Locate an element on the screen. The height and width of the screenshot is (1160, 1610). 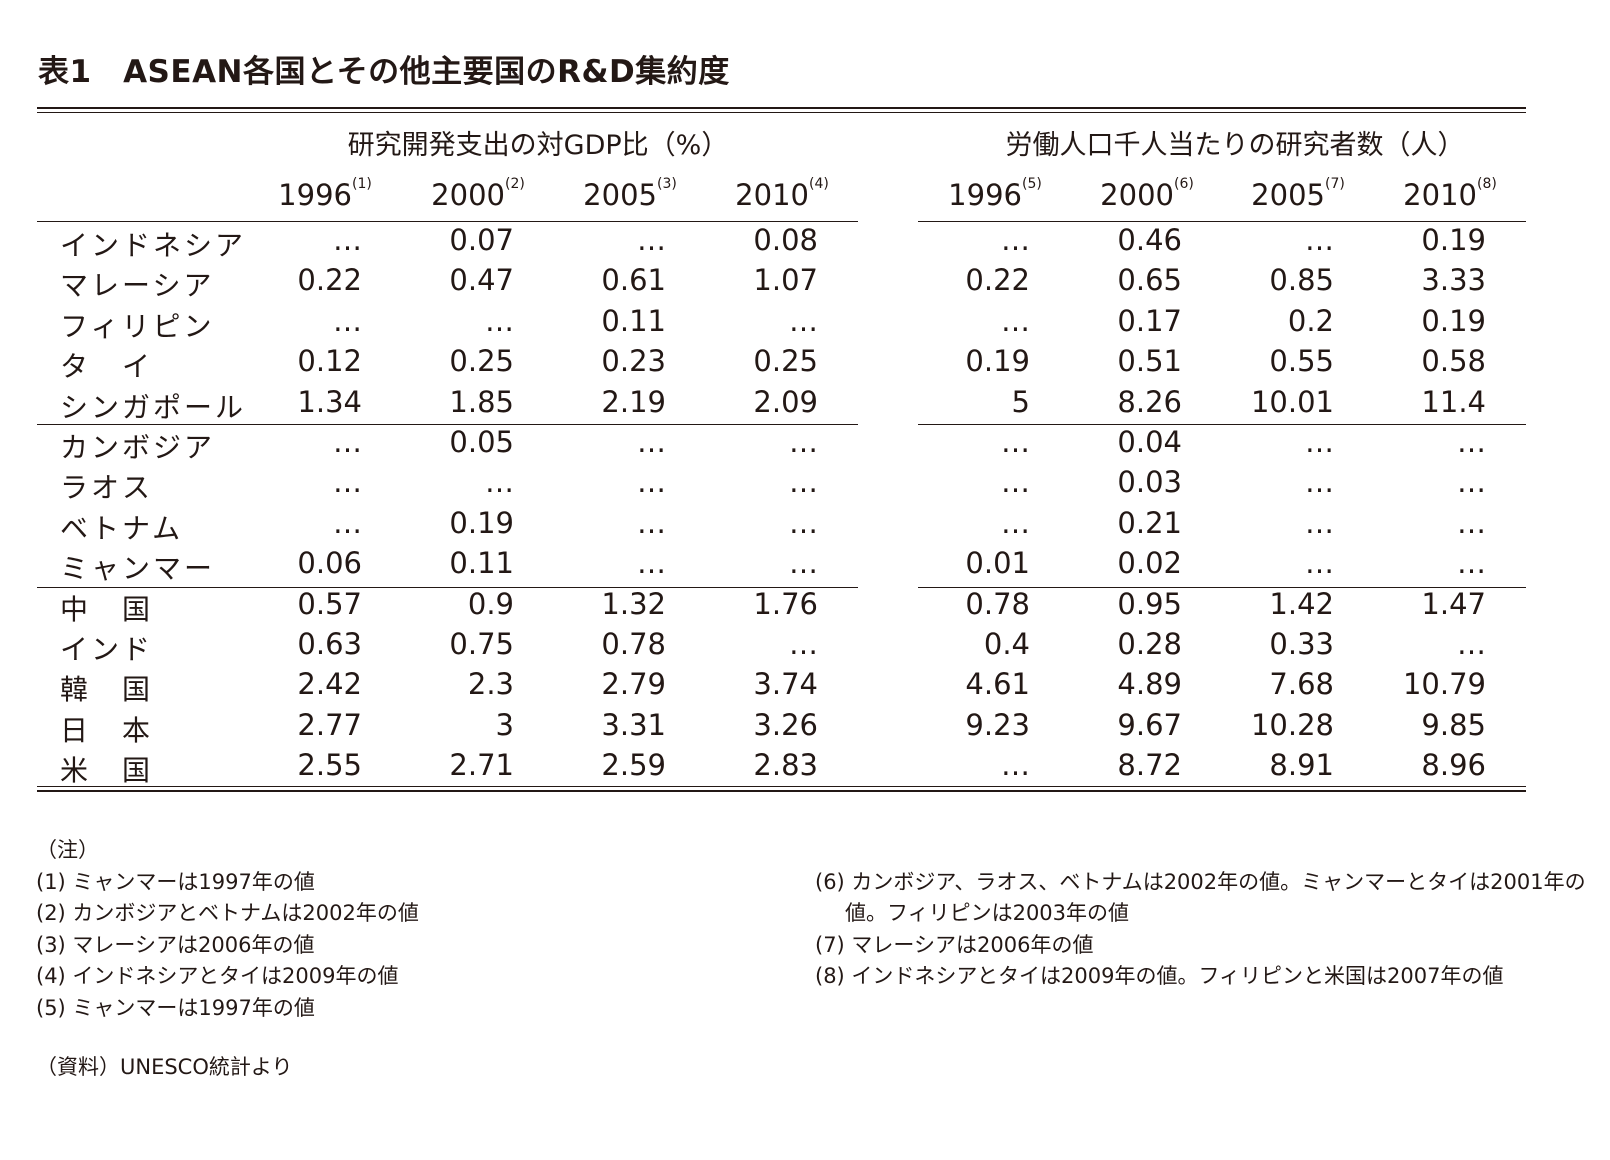
country-label: フィリピン is located at coordinates (137, 326).